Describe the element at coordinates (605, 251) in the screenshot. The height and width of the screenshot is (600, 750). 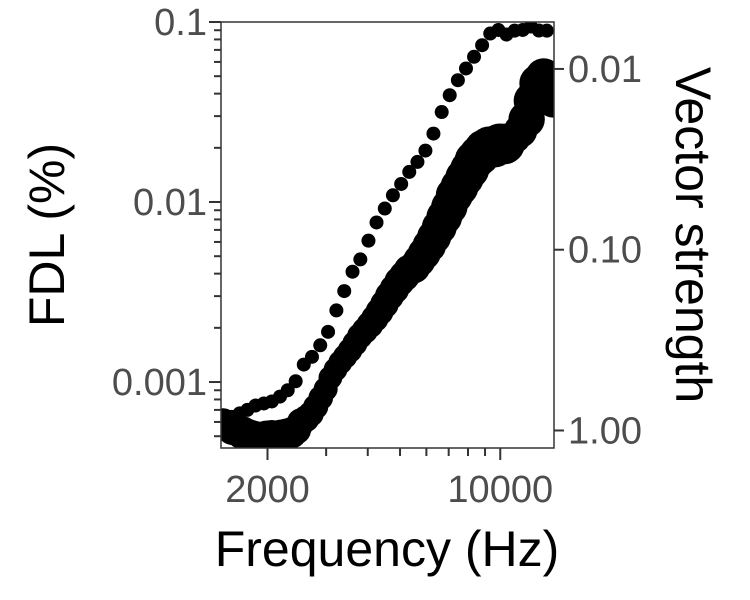
I see `y2-tick-label: 0.10` at that location.